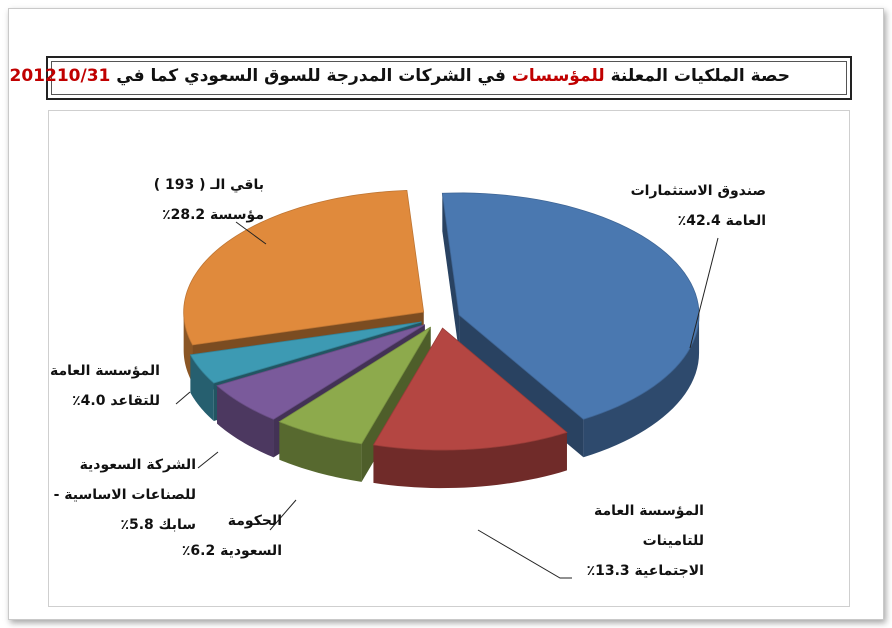 The height and width of the screenshot is (628, 892). Describe the element at coordinates (451, 273) in the screenshot. I see `pie-slice-pif-wall-start` at that location.